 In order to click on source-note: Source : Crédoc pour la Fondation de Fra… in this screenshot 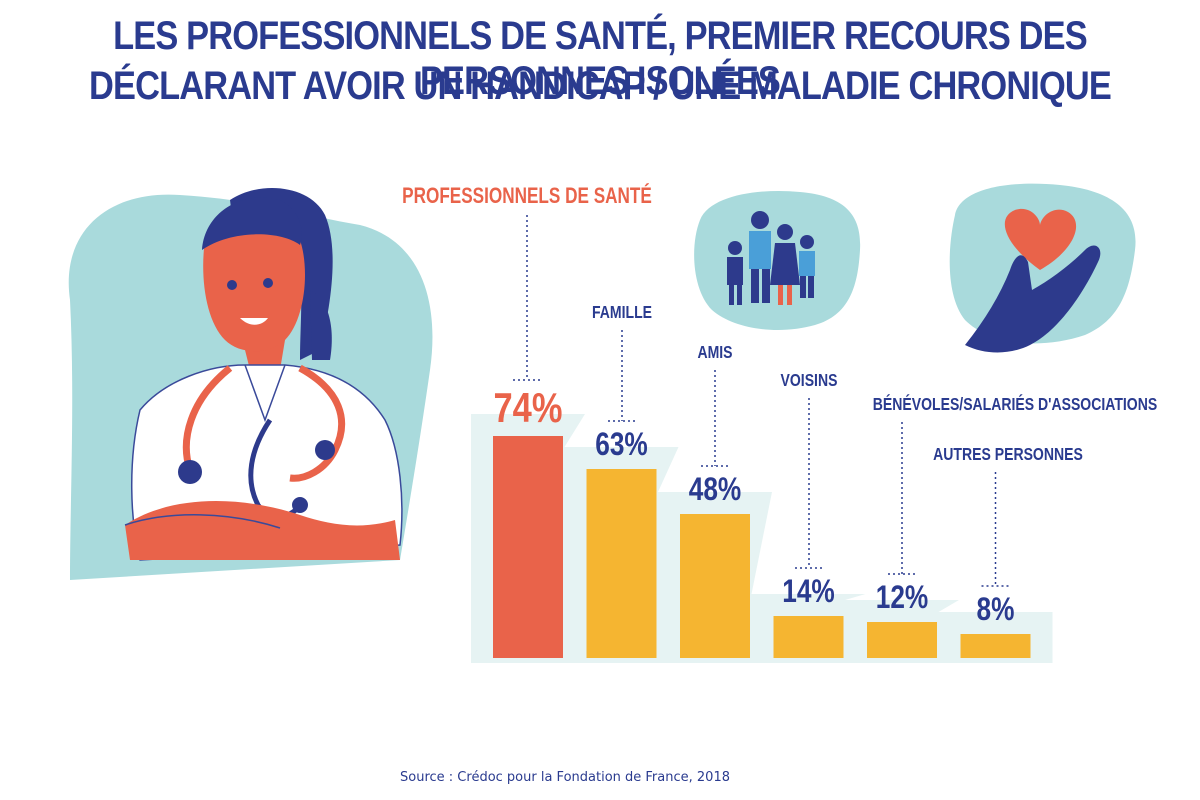, I will do `click(565, 777)`.